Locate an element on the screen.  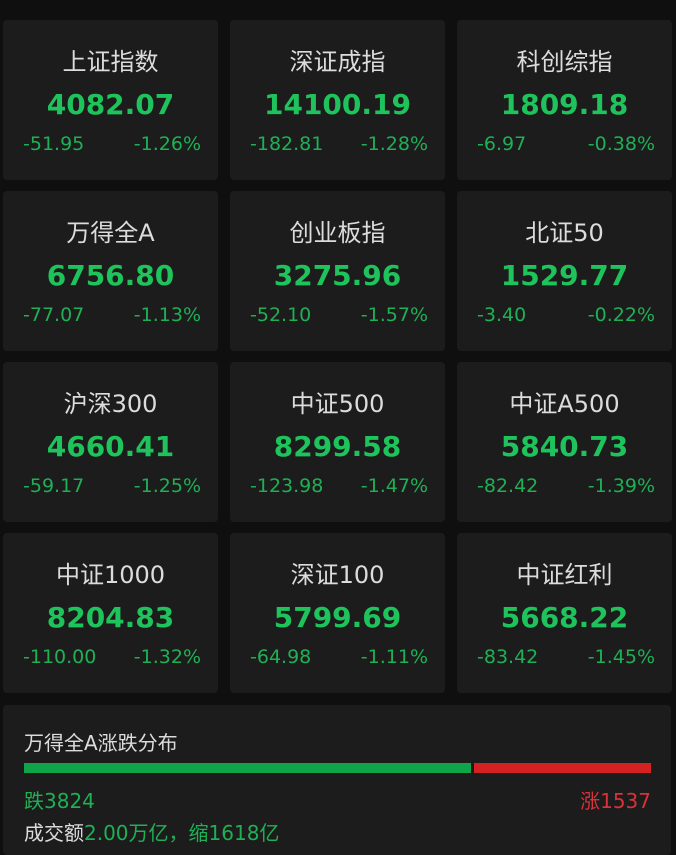
index-change-percent: -1.11% is located at coordinates (394, 657).